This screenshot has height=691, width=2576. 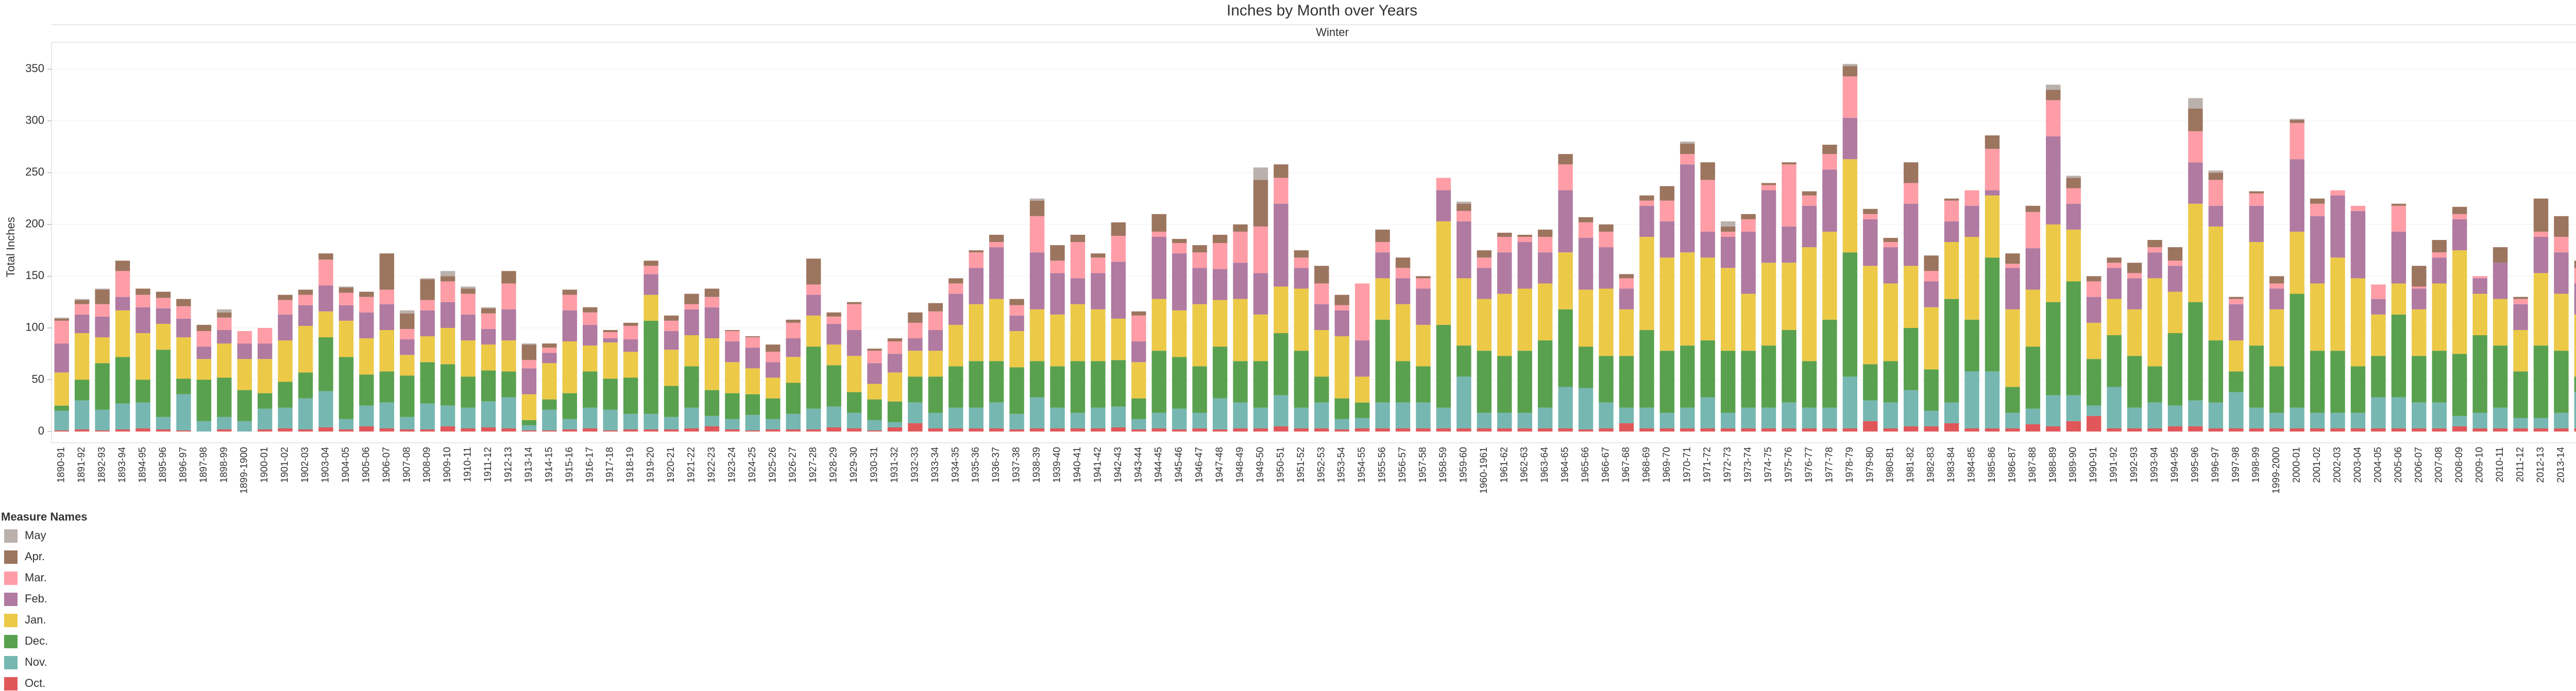 I want to click on x-tick-label: 1897-98, so click(x=203, y=465).